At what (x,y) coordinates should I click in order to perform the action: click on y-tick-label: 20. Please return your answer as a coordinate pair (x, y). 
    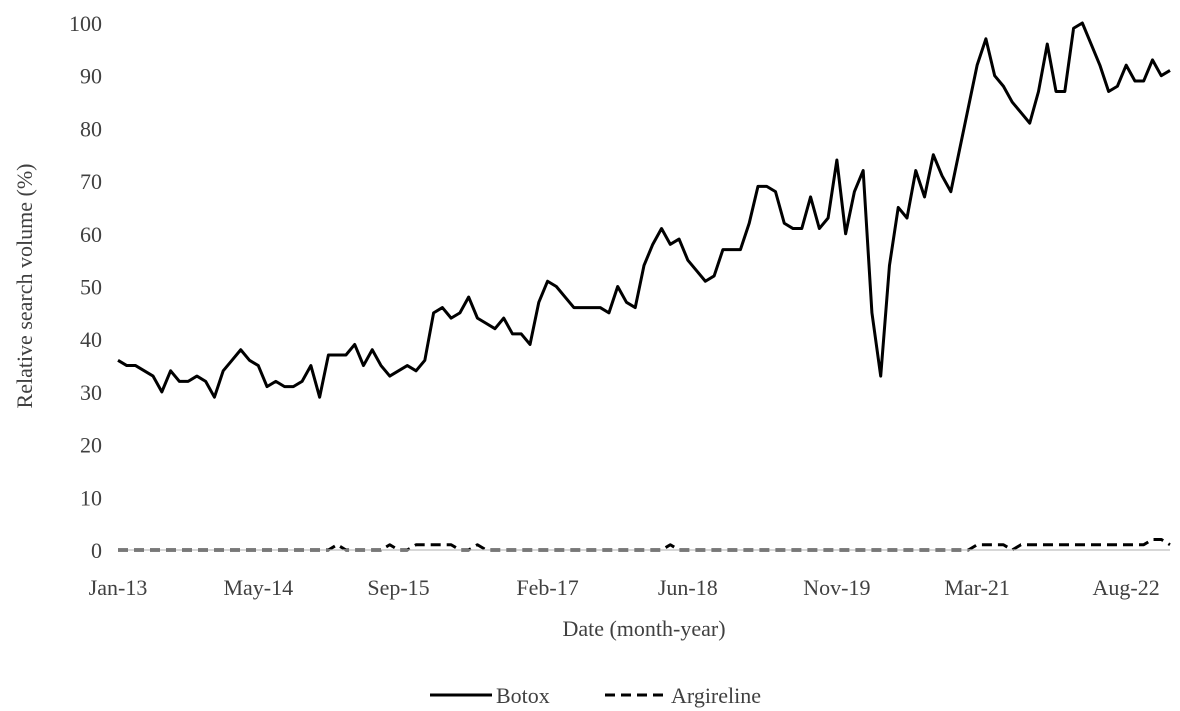
    Looking at the image, I should click on (91, 445).